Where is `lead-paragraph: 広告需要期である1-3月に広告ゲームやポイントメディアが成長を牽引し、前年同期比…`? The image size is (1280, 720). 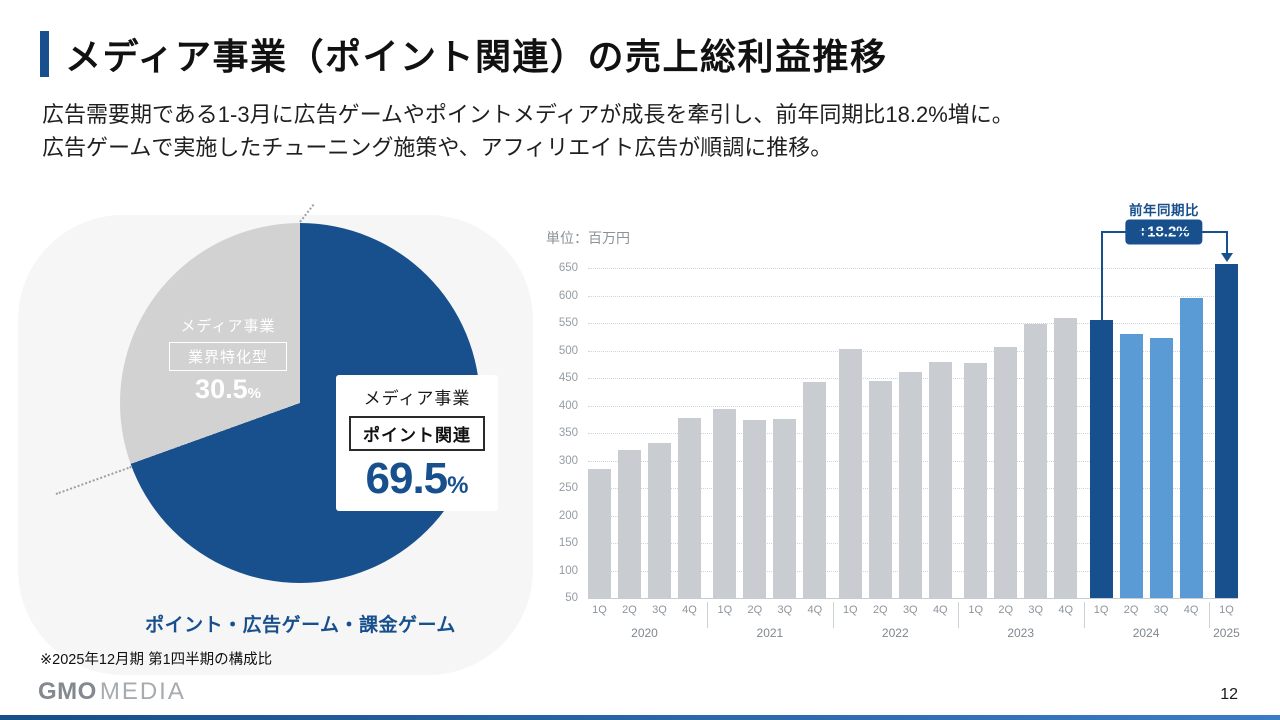
lead-paragraph: 広告需要期である1-3月に広告ゲームやポイントメディアが成長を牽引し、前年同期比… is located at coordinates (528, 131).